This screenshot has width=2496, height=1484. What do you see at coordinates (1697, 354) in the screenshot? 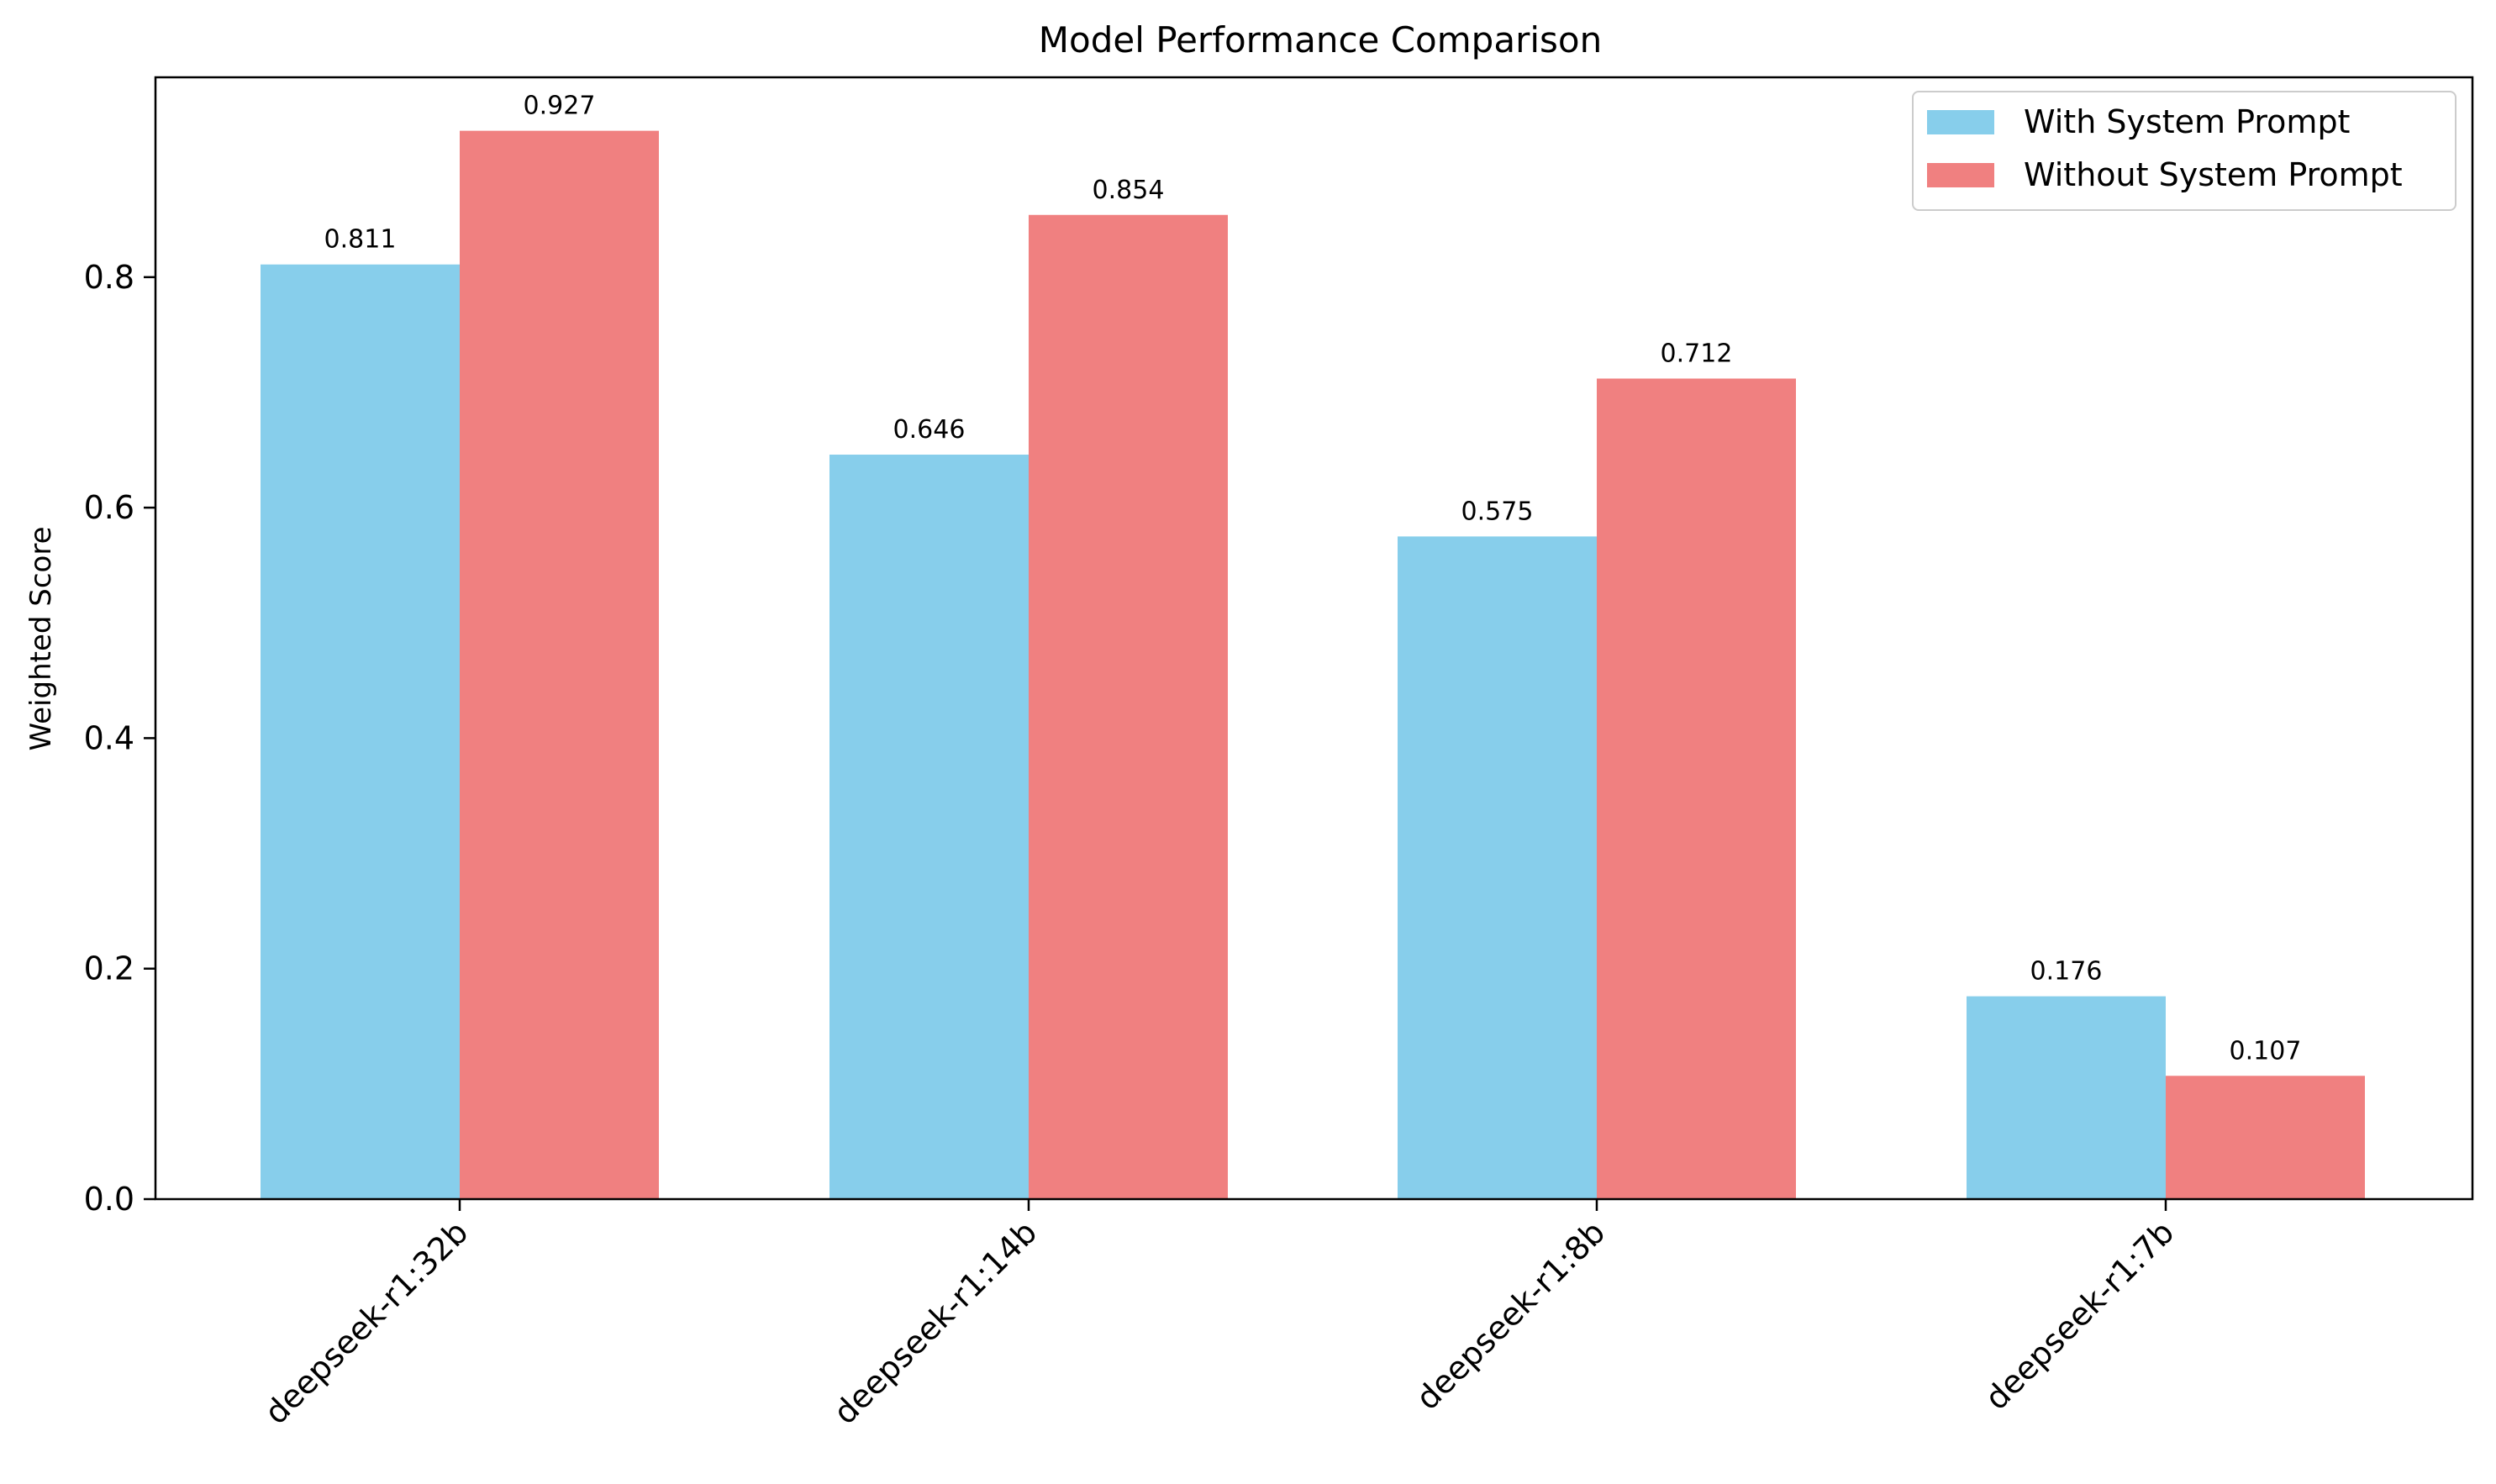
I see `value-label-without-system-prompt-deepseek-r1-8b: 0.712` at bounding box center [1697, 354].